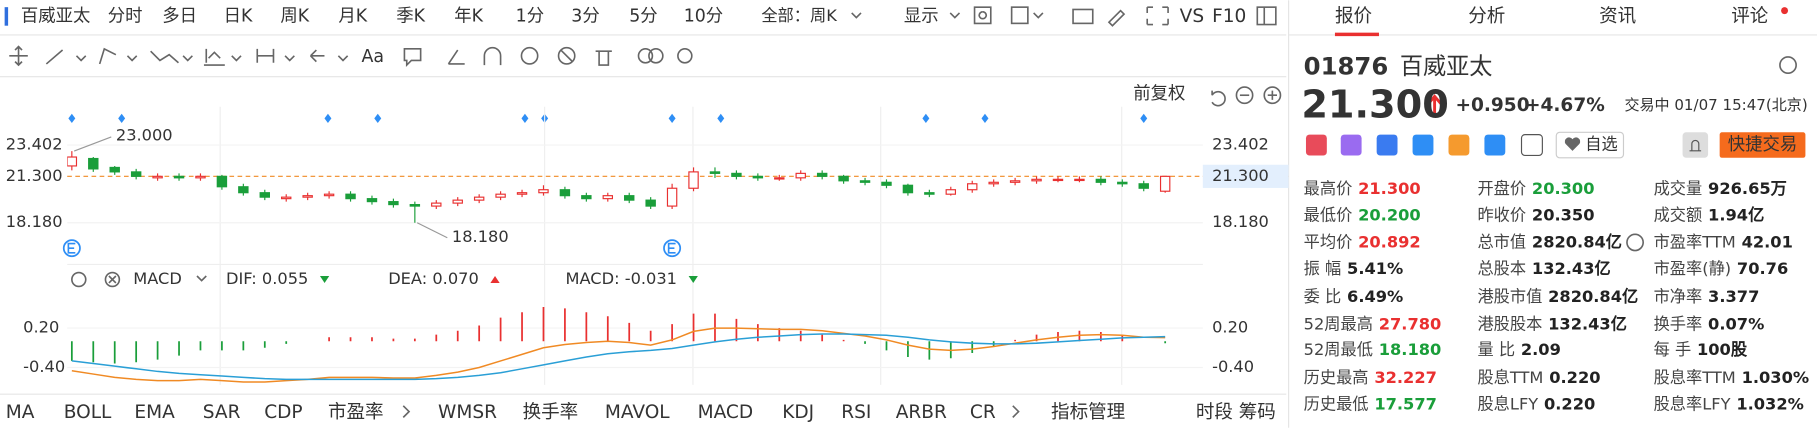  What do you see at coordinates (799, 15) in the screenshot?
I see `period-tab: 全部：周K` at bounding box center [799, 15].